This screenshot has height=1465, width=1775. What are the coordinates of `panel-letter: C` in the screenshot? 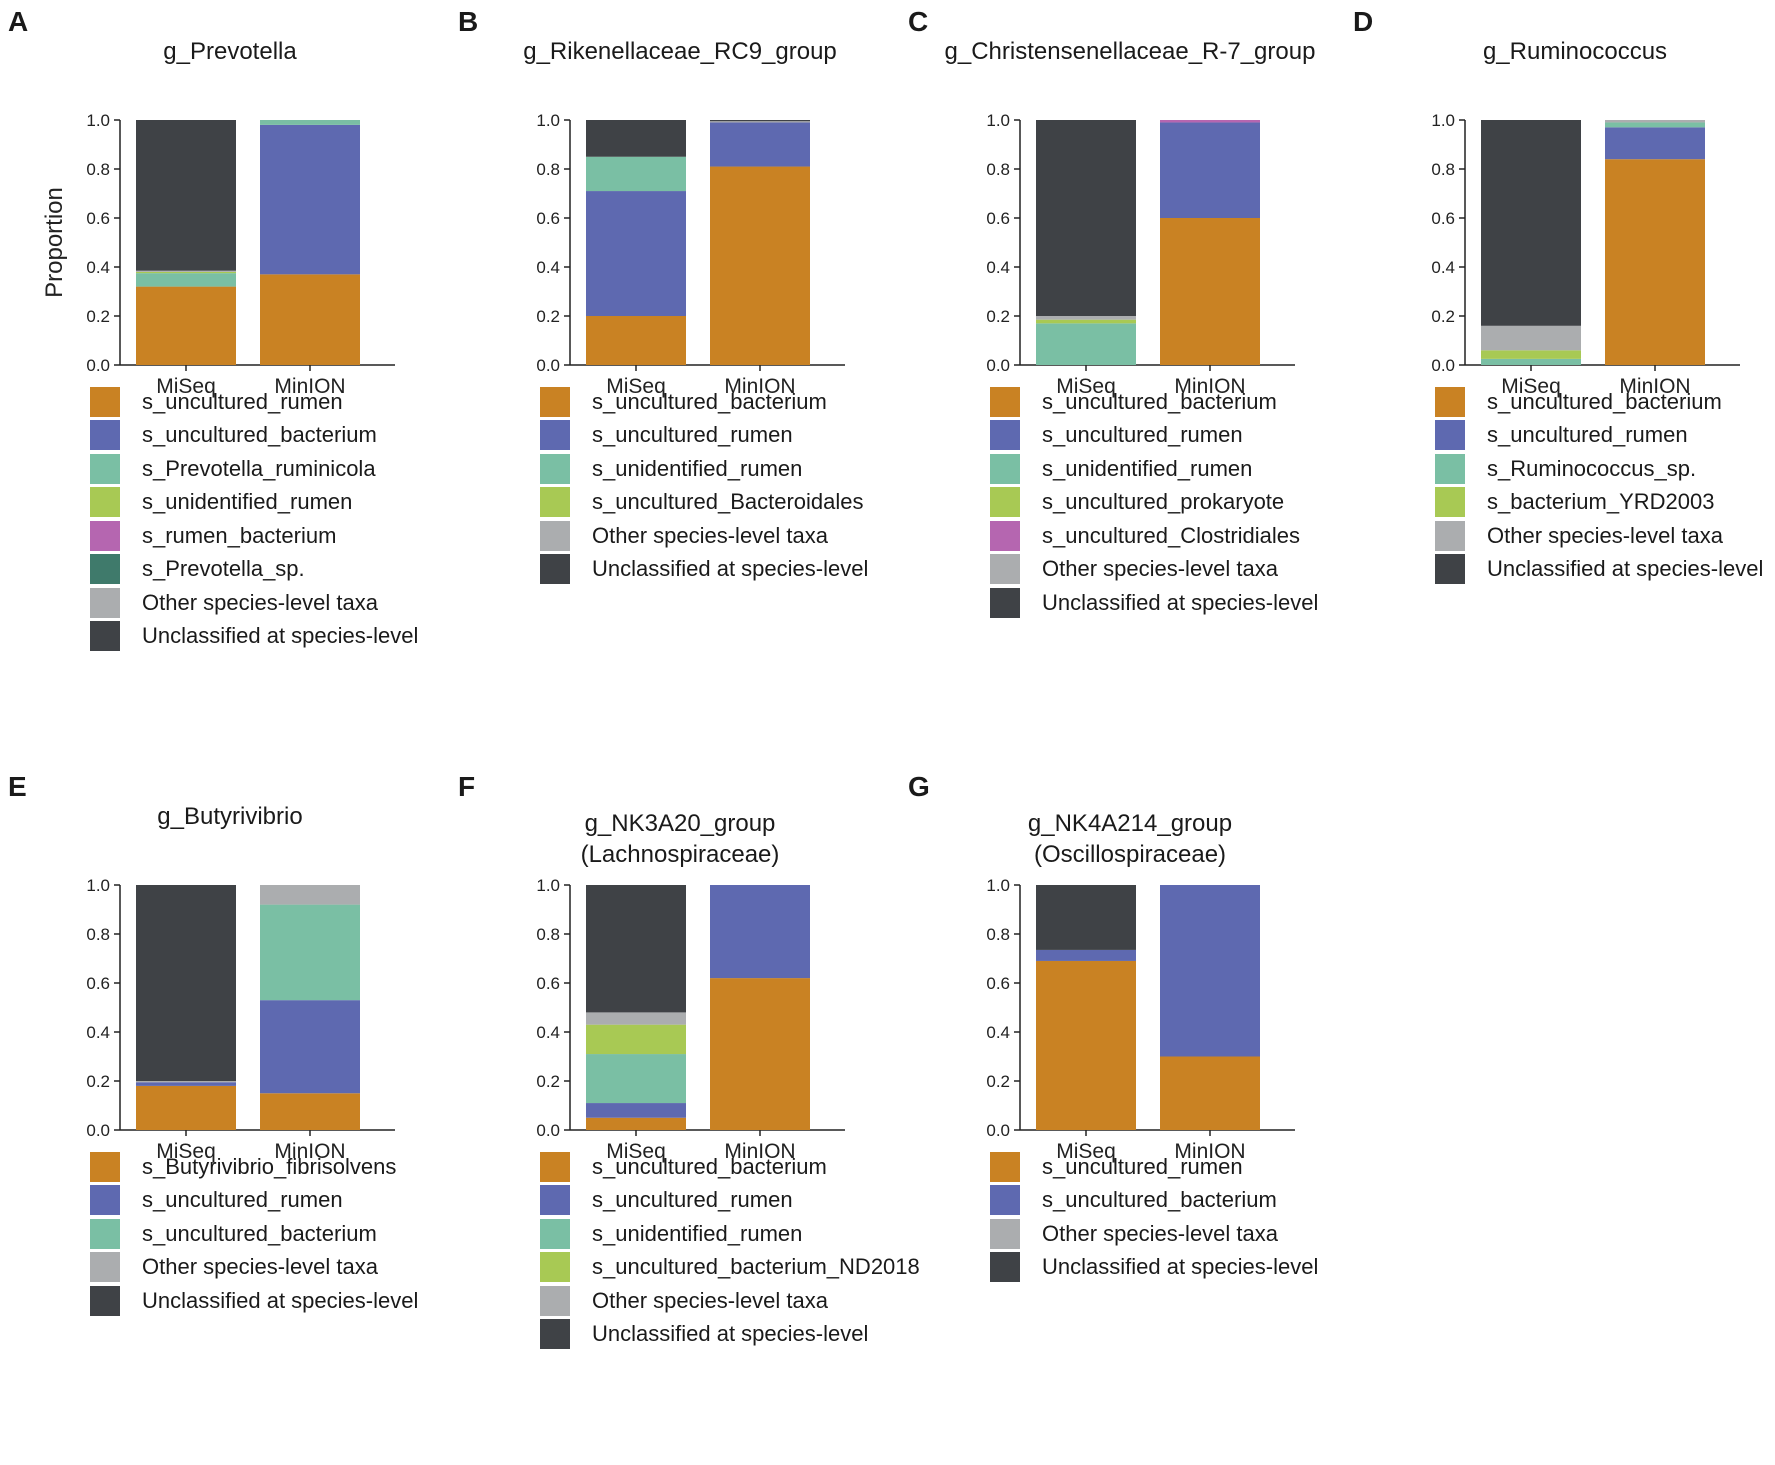 It's located at (918, 21).